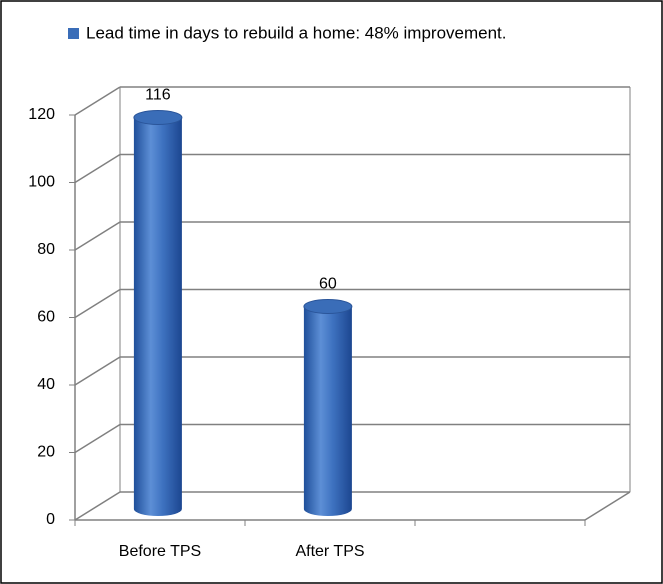  What do you see at coordinates (158, 95) in the screenshot?
I see `data-label: 116` at bounding box center [158, 95].